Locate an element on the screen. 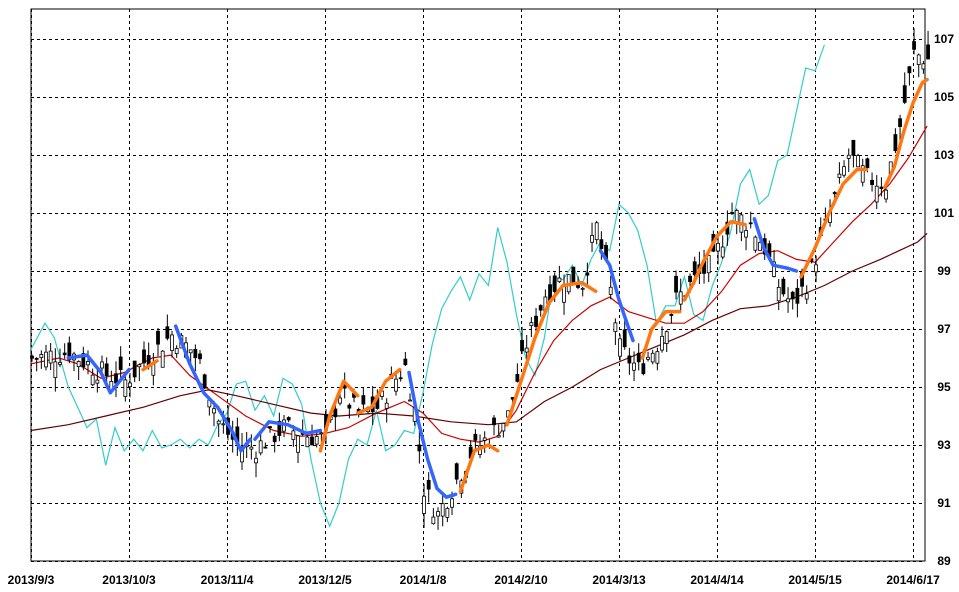 This screenshot has width=959, height=592. x-tick-label: 2014/6/17 is located at coordinates (913, 580).